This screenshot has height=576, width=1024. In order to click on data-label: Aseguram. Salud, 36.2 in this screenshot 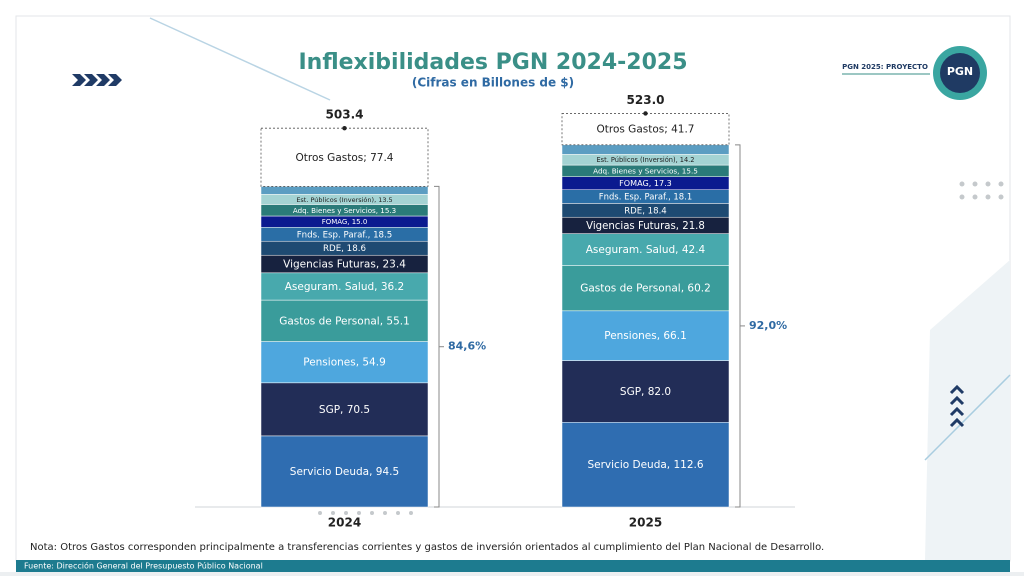, I will do `click(344, 287)`.